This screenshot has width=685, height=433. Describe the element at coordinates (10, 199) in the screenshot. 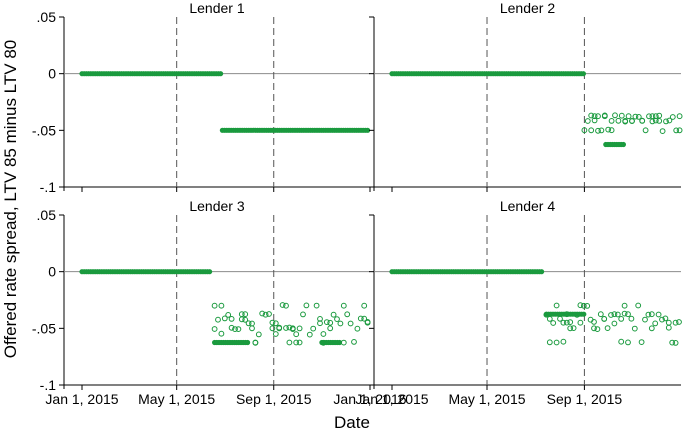

I see `y-axis-label: Offered rate spread, LTV 85 minus LTV 80` at that location.